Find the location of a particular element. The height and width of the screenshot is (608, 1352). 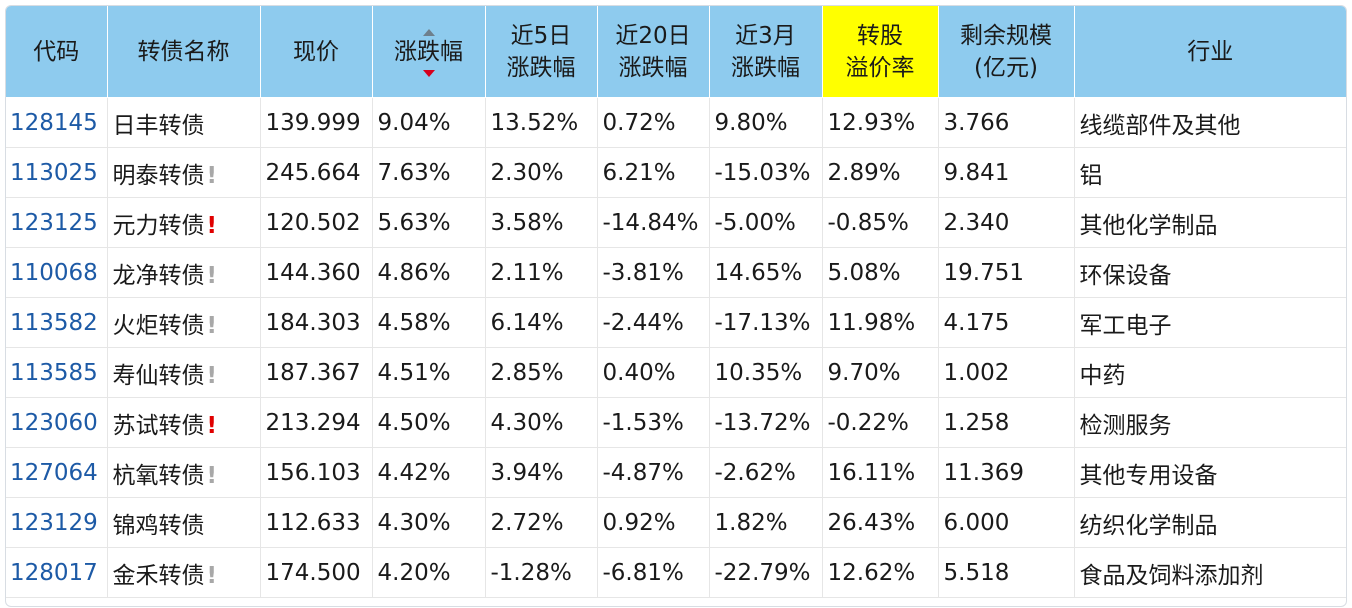

bond-name: 杭氧转债! is located at coordinates (184, 472).